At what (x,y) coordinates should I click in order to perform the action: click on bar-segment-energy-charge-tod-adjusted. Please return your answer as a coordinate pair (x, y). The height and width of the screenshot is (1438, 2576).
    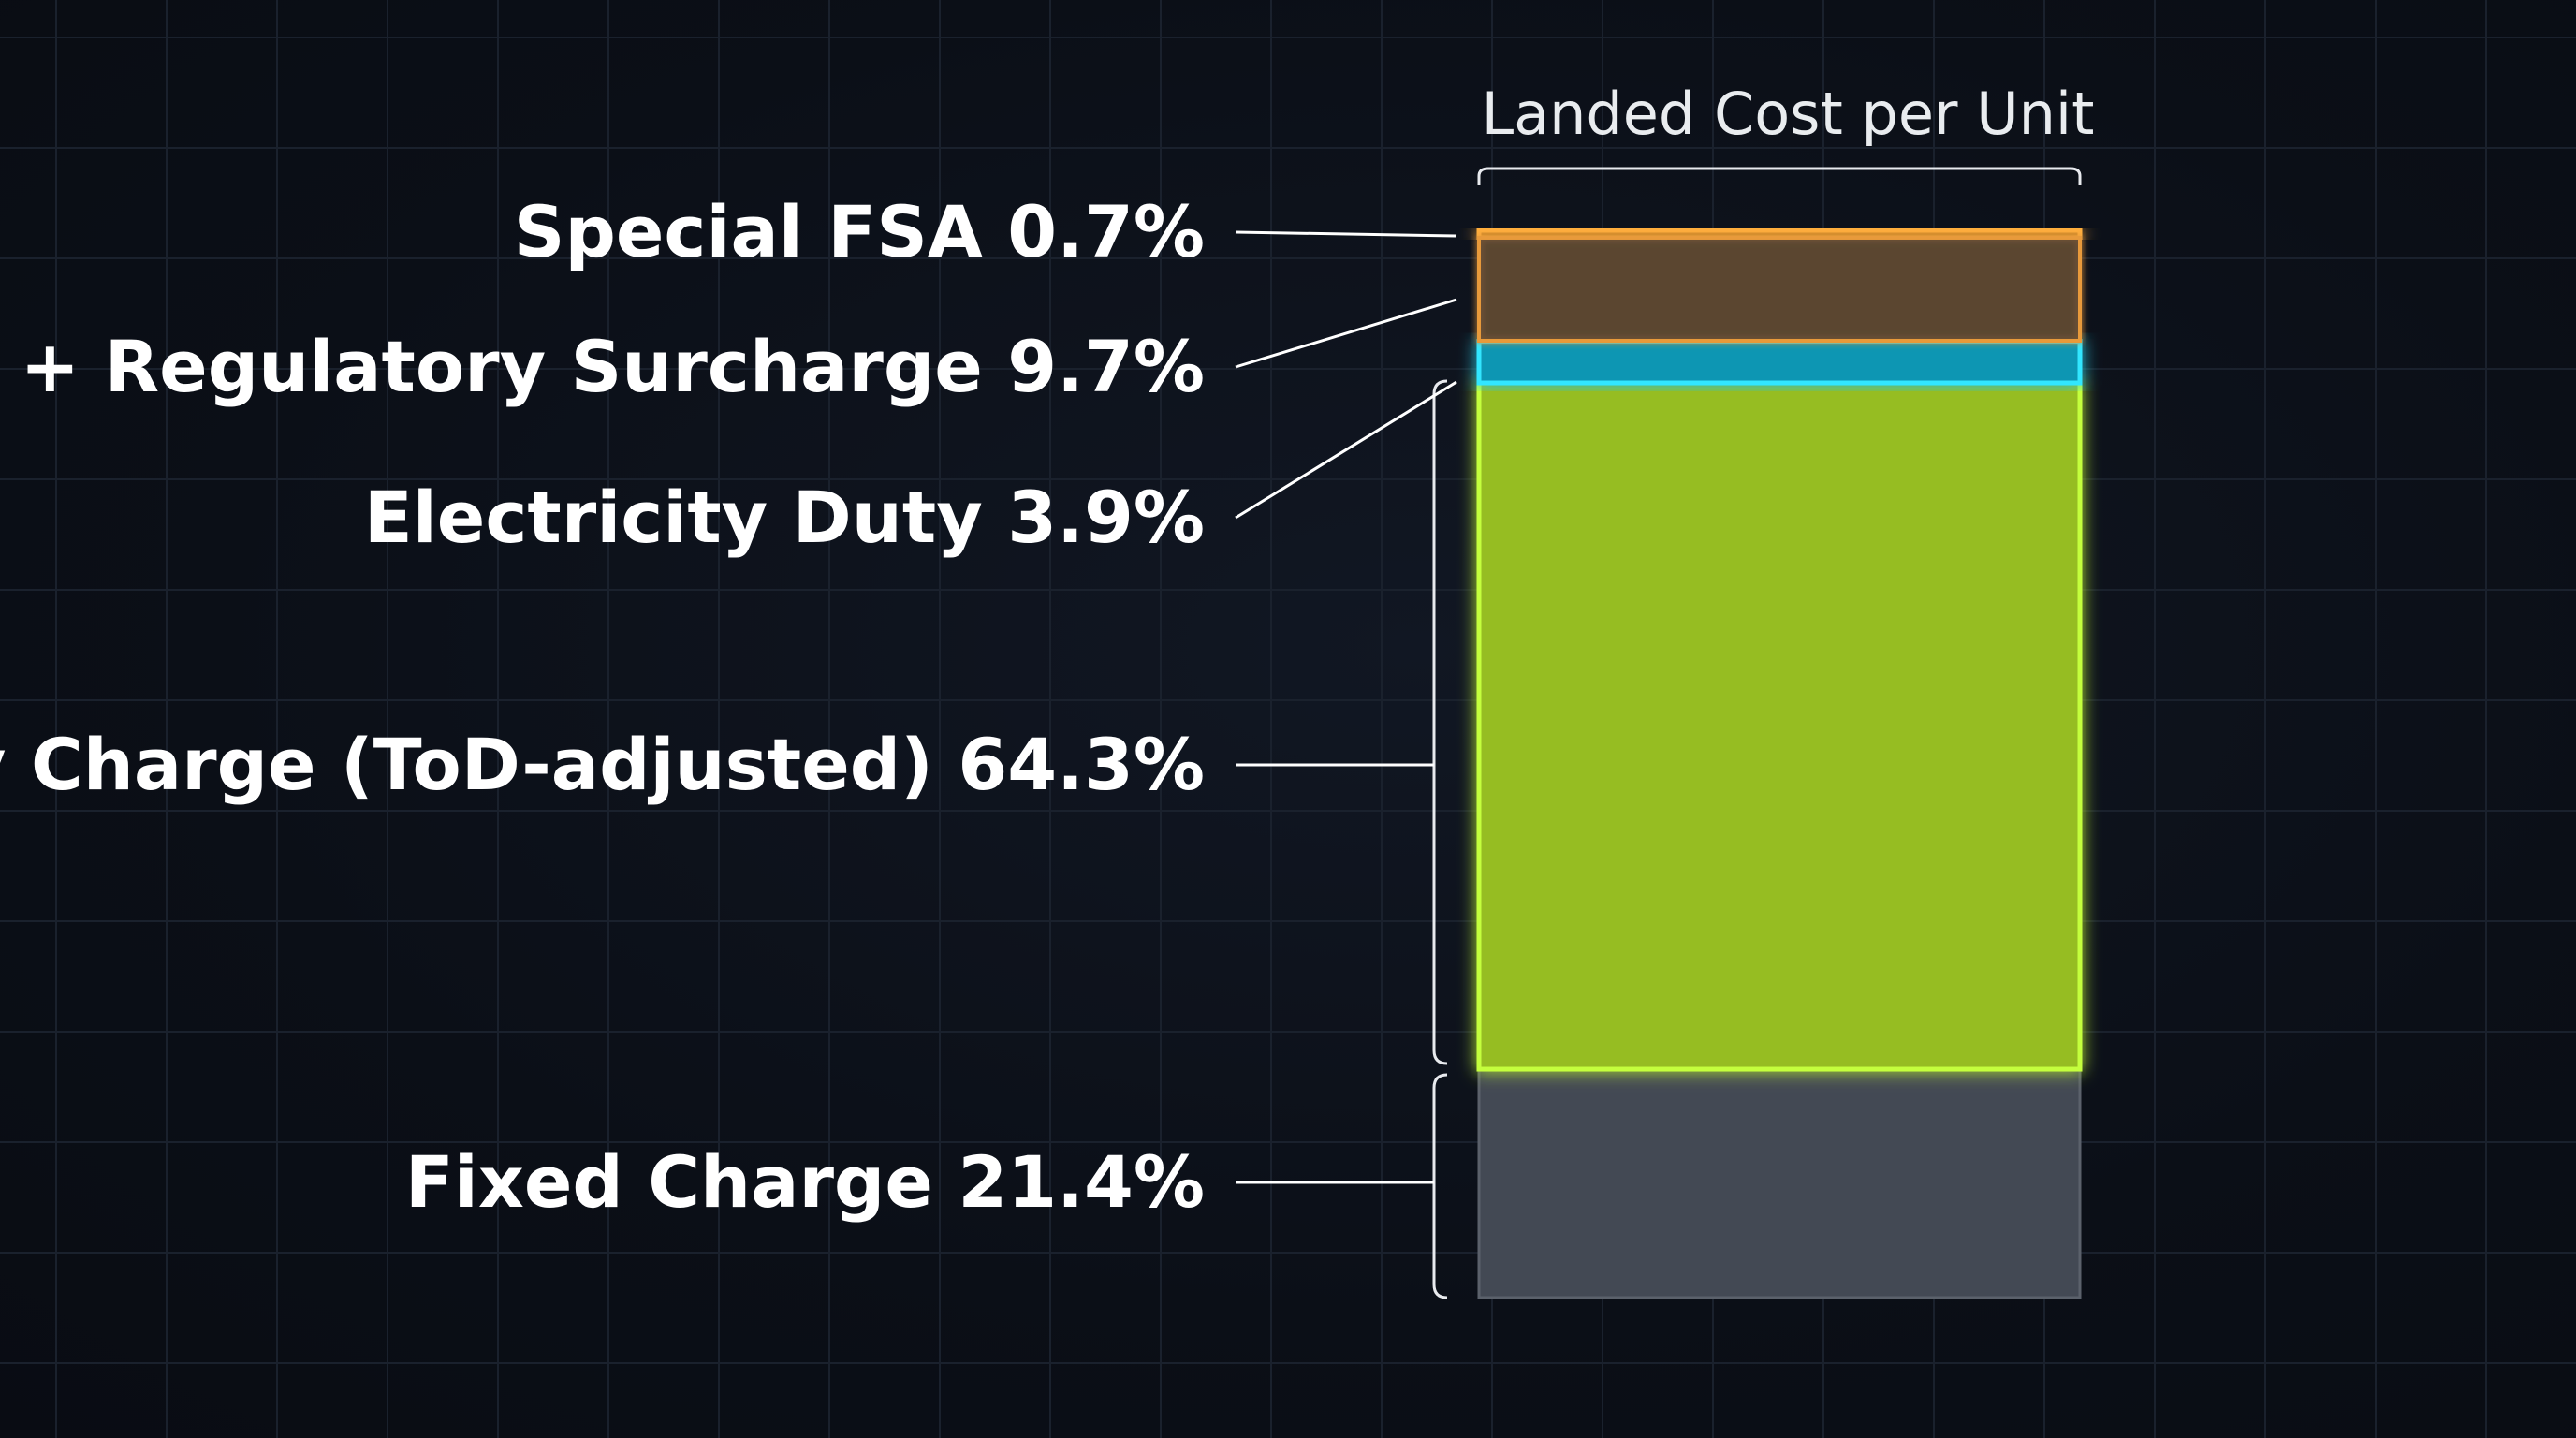
    Looking at the image, I should click on (1779, 726).